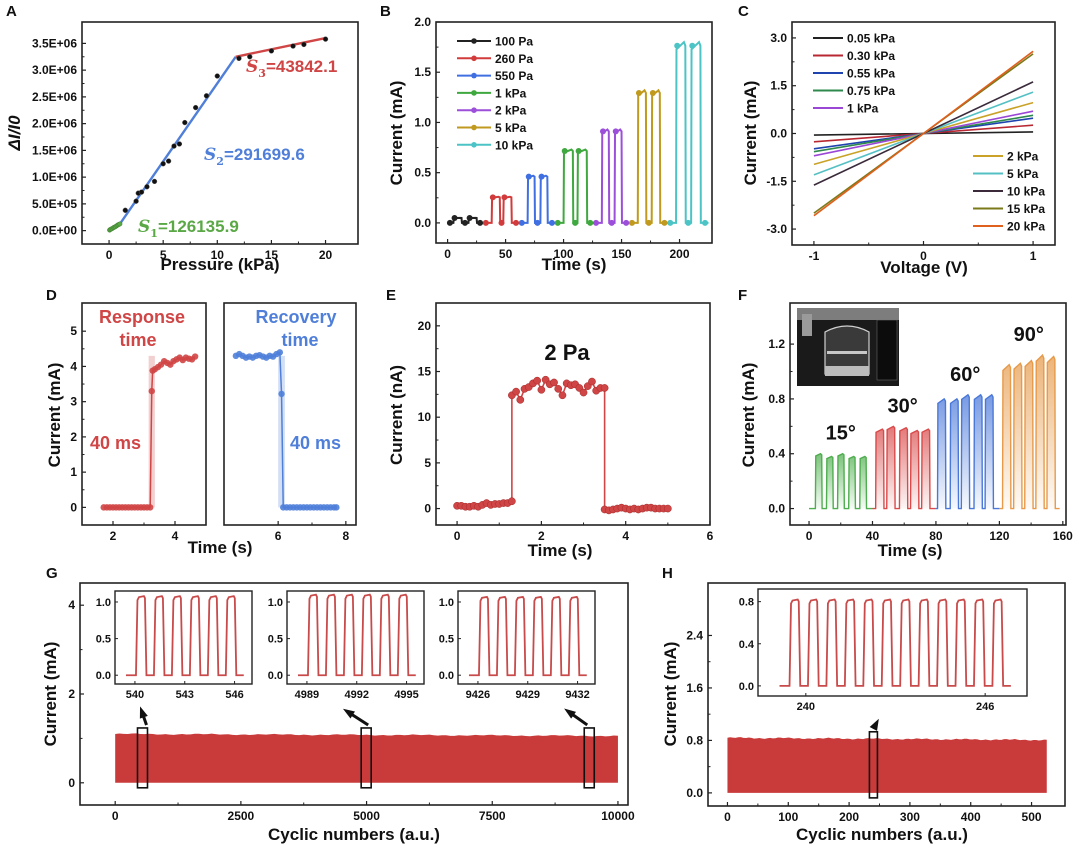 This screenshot has width=1080, height=848. What do you see at coordinates (73, 472) in the screenshot?
I see `y-tick-label: 1` at bounding box center [73, 472].